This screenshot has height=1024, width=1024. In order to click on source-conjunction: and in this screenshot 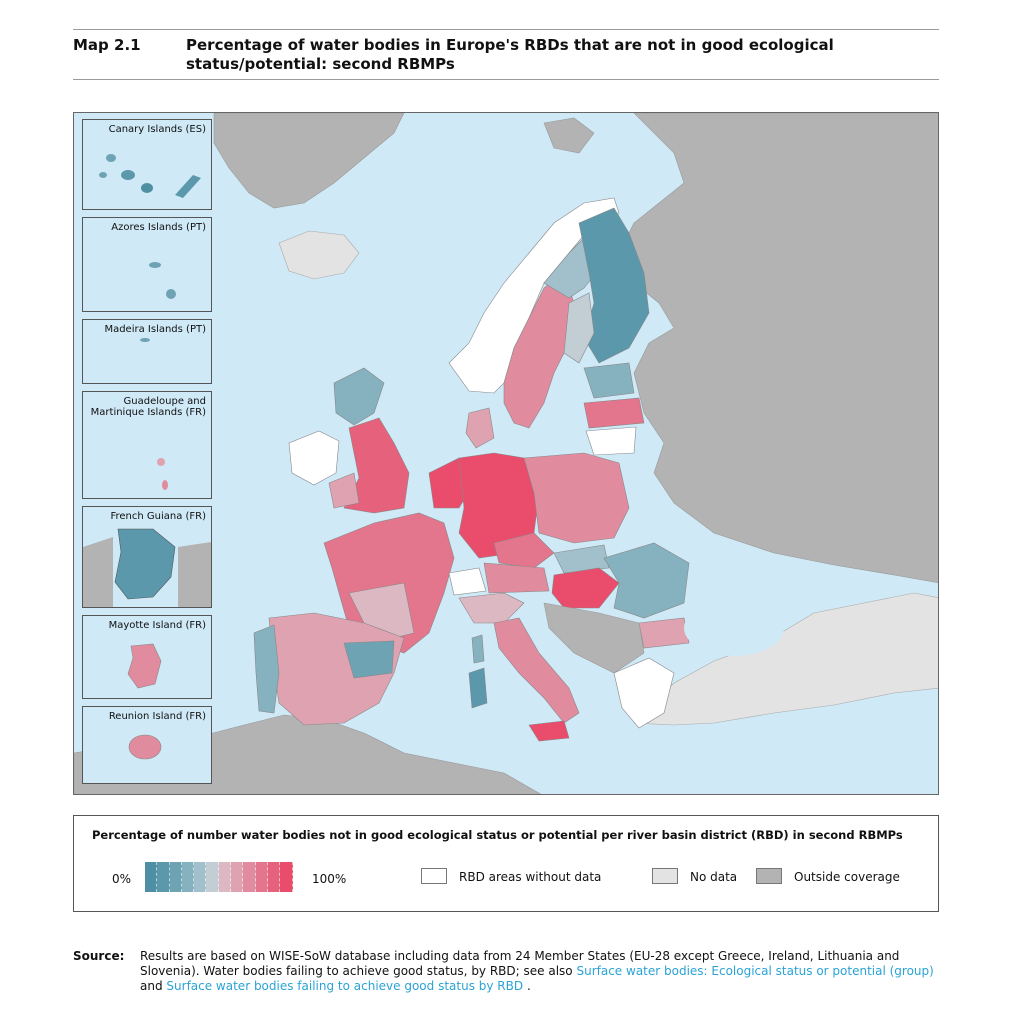, I will do `click(151, 986)`.